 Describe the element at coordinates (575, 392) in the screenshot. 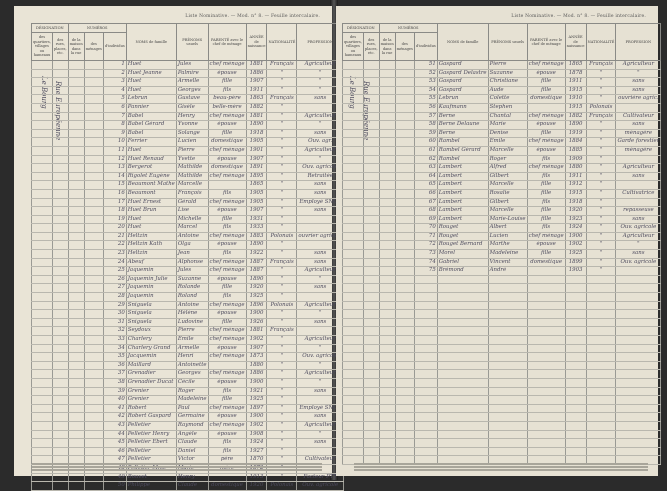

I see `birth-year-cell` at that location.